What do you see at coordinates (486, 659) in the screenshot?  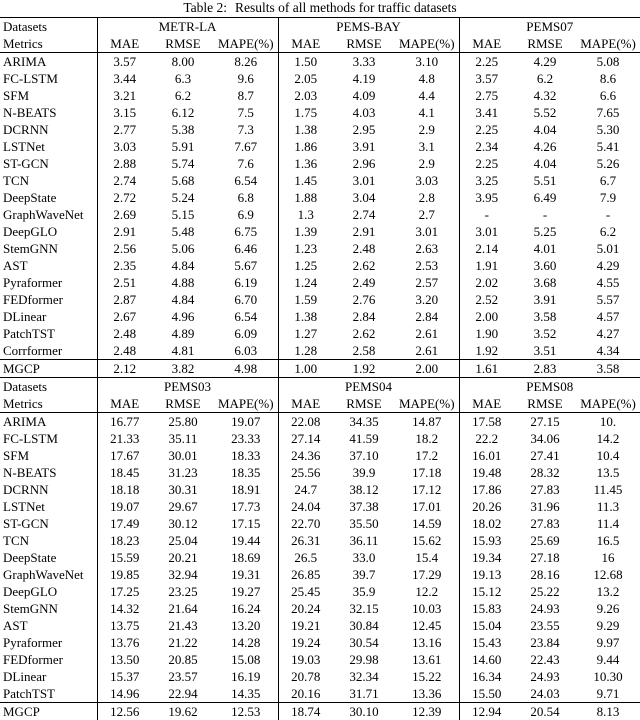 I see `metric-value: 14.60` at bounding box center [486, 659].